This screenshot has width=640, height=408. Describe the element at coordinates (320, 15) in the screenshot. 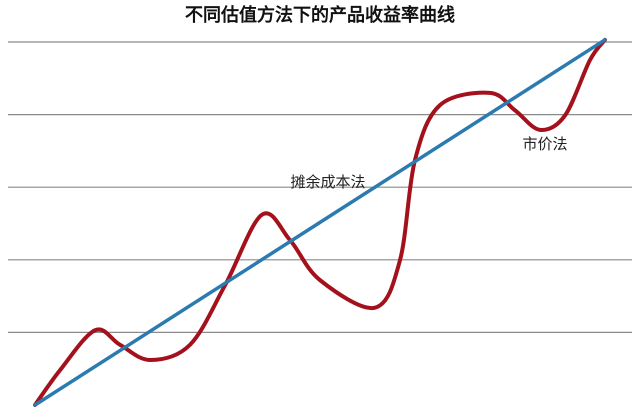

I see `chart-title: 不同估值方法下的产品收益率曲线` at that location.